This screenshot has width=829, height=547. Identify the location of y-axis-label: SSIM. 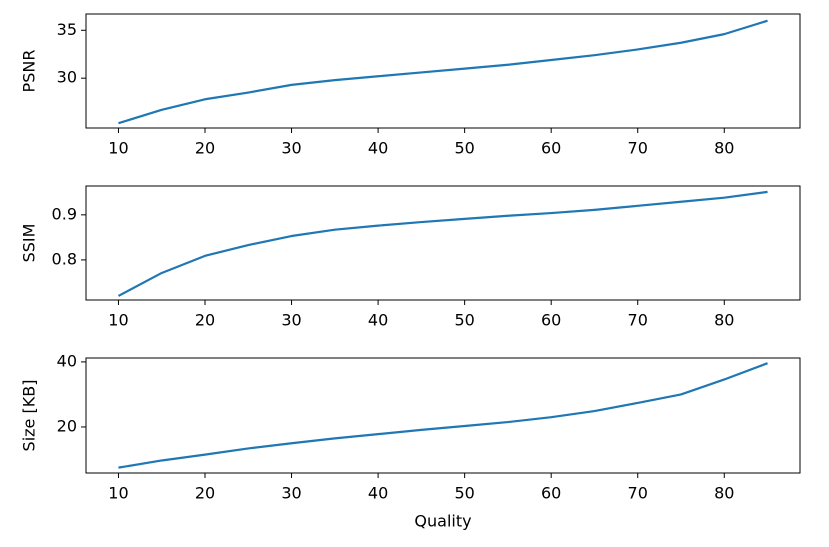
(29, 243).